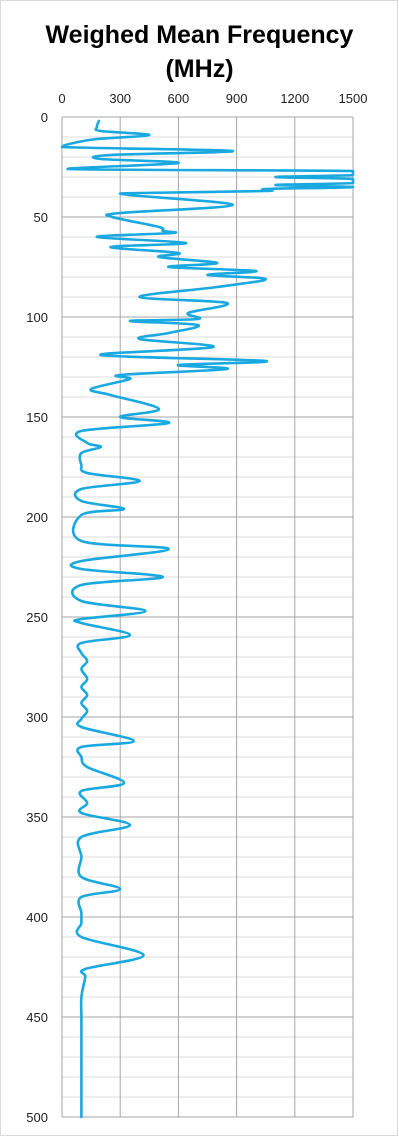 This screenshot has height=1137, width=399. Describe the element at coordinates (37, 517) in the screenshot. I see `y-tick-label: 200` at that location.